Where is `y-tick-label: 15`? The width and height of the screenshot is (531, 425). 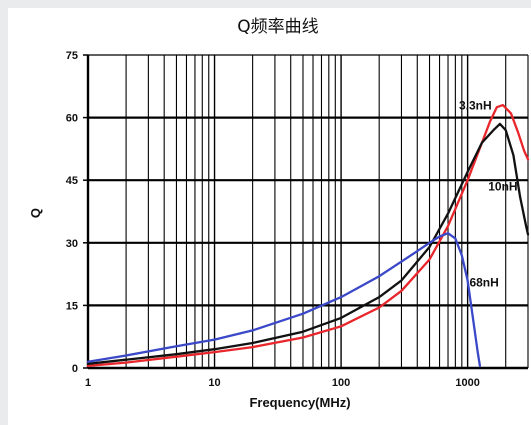
y-tick-label: 15 is located at coordinates (72, 306).